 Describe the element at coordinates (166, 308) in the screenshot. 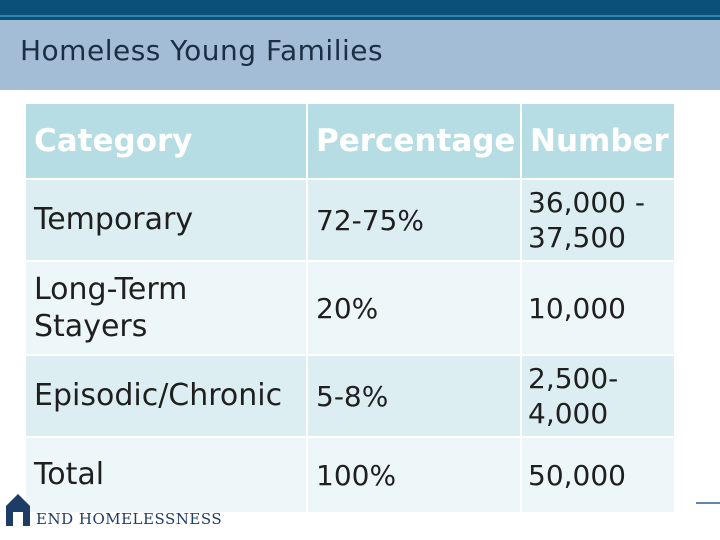

I see `cell-category: Long-Term Stayers` at that location.